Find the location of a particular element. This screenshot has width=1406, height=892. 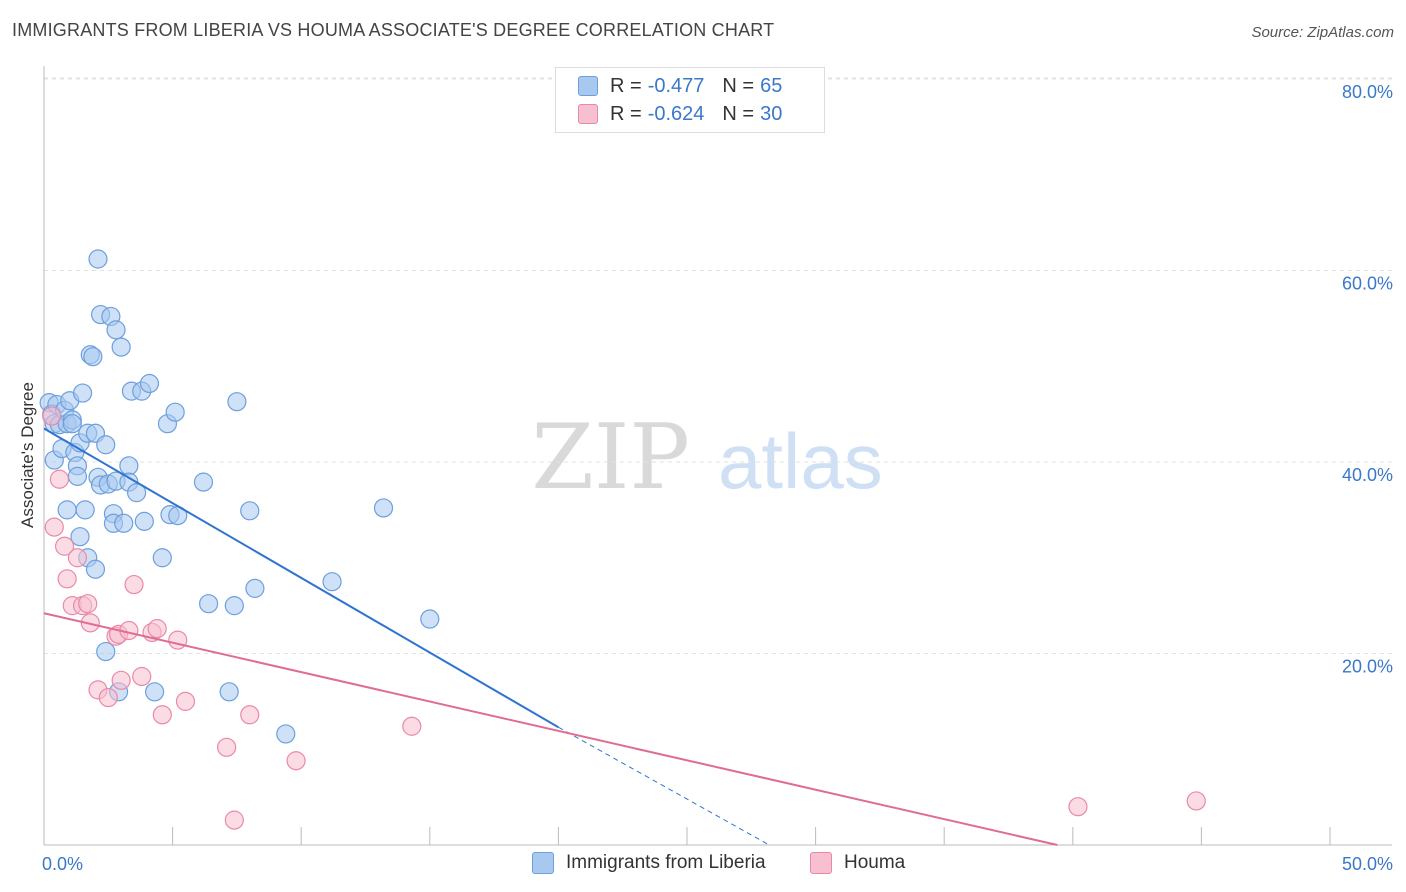

x-tick-label: 50.0% is located at coordinates (1367, 864).